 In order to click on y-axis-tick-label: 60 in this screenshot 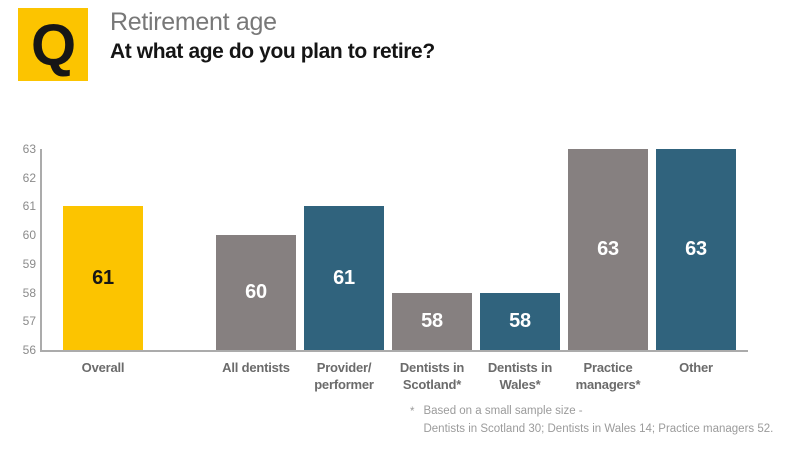, I will do `click(29, 235)`.